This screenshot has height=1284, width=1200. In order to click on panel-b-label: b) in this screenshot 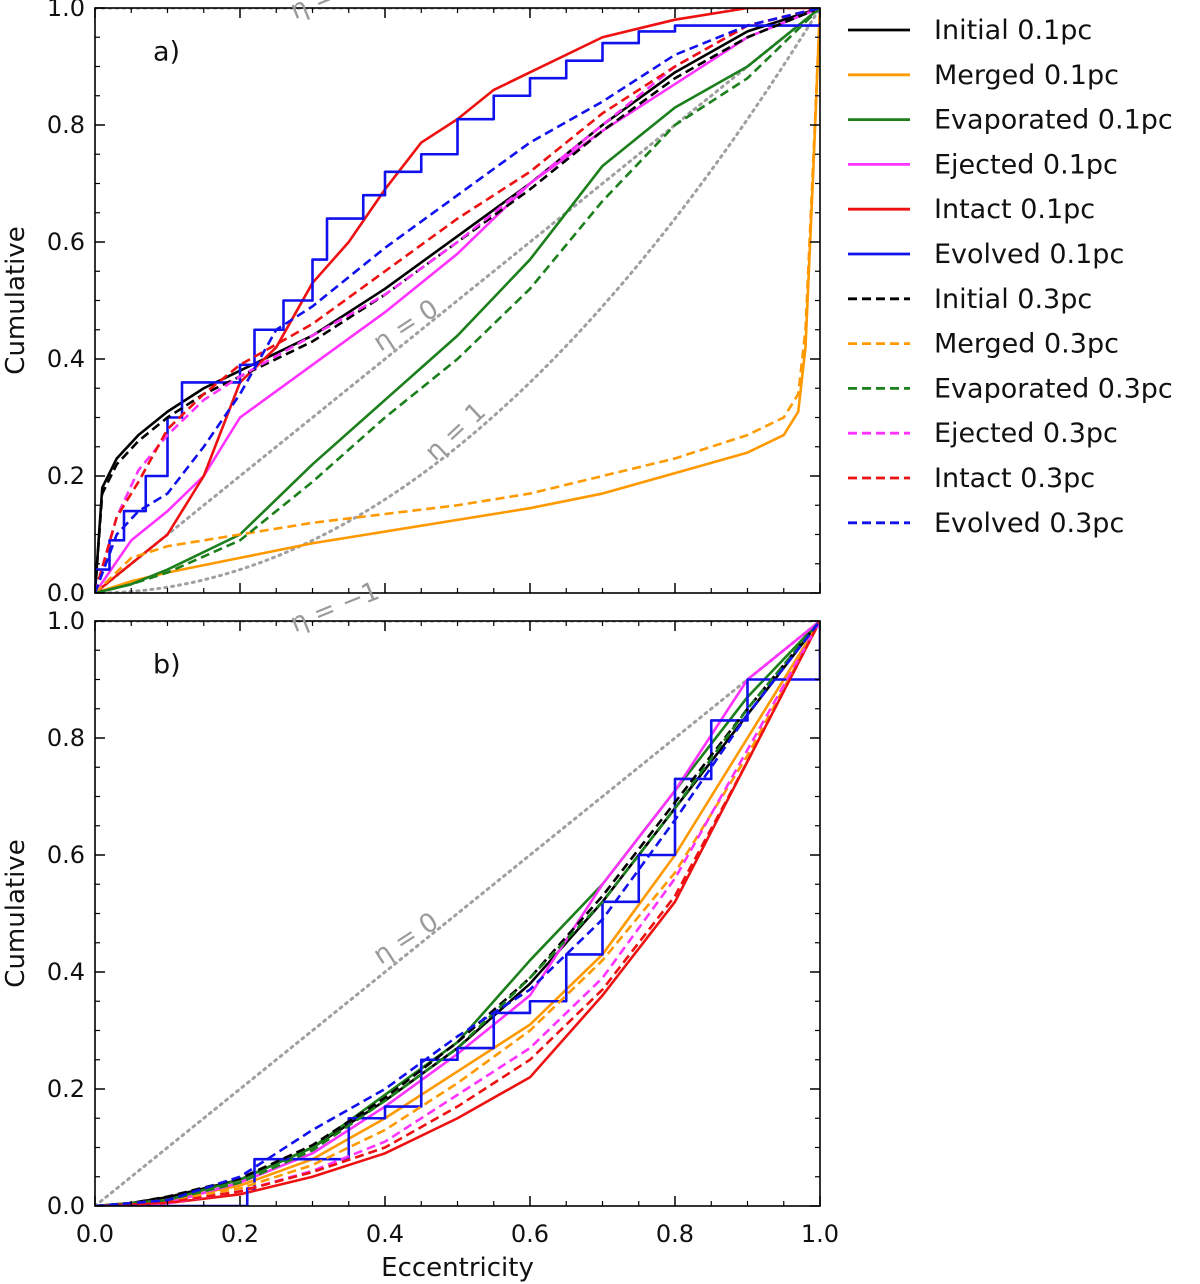, I will do `click(167, 665)`.